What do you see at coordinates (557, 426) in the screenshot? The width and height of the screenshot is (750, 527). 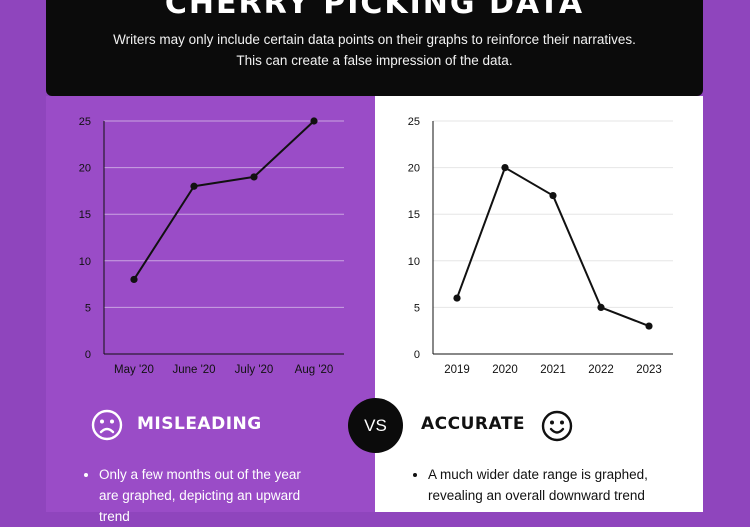 I see `smile-face-icon` at bounding box center [557, 426].